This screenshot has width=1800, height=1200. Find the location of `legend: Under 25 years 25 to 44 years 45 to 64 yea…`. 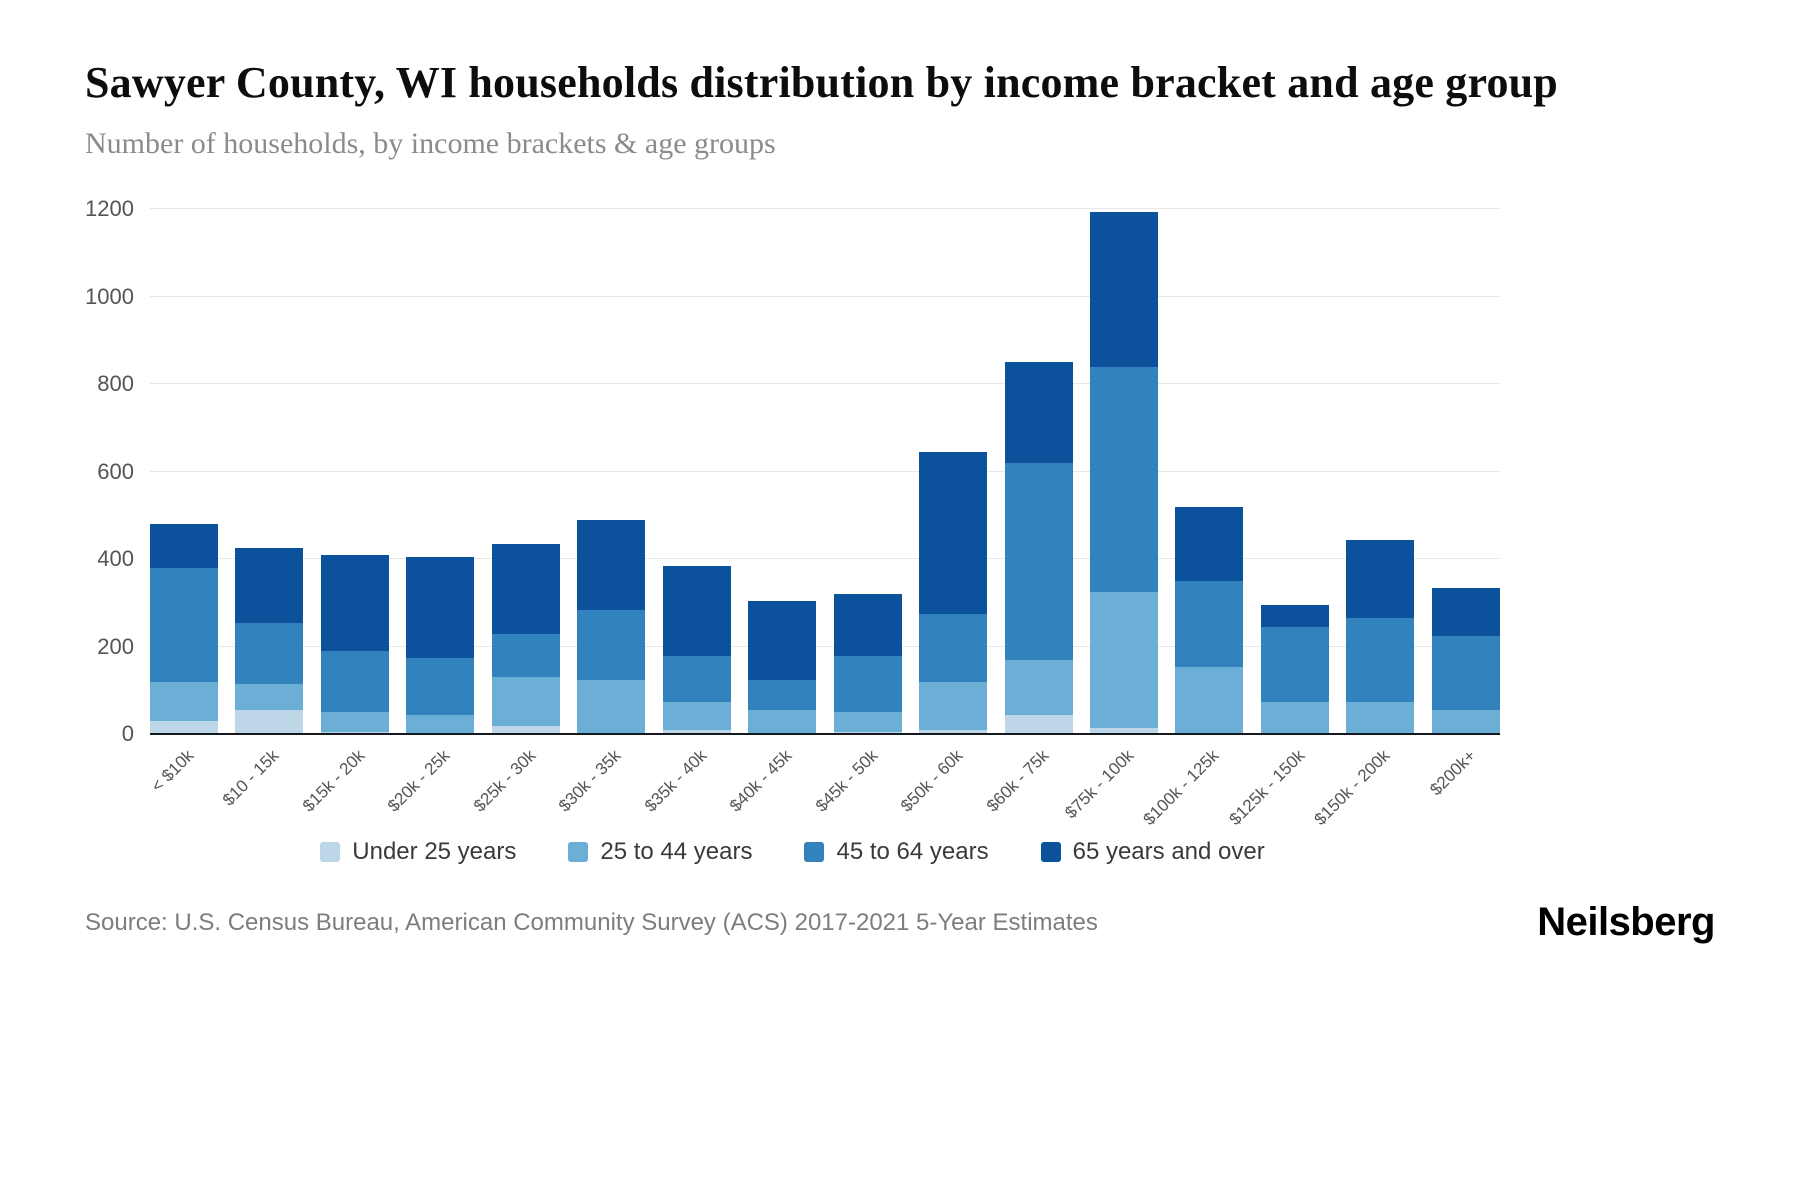

legend: Under 25 years 25 to 44 years 45 to 64 yea… is located at coordinates (792, 852).